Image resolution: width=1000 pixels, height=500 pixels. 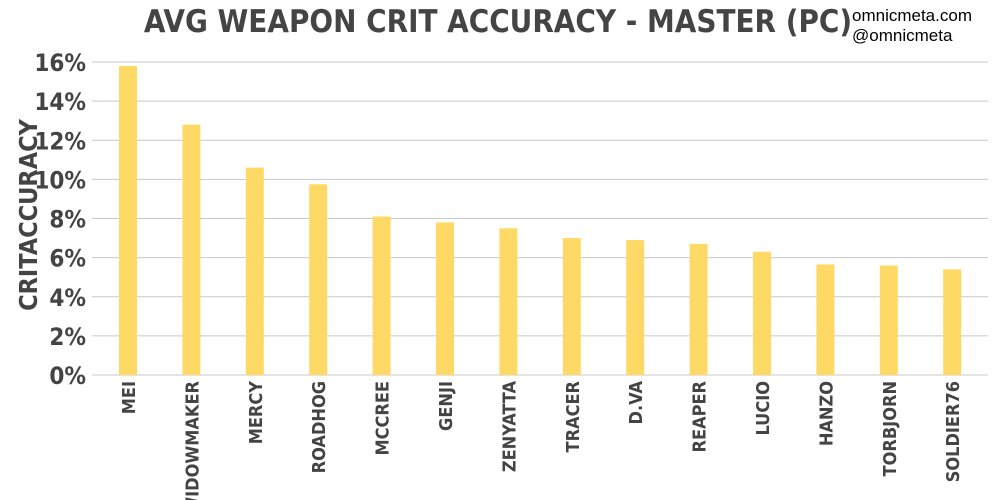 I want to click on bar-roadhog, so click(x=318, y=279).